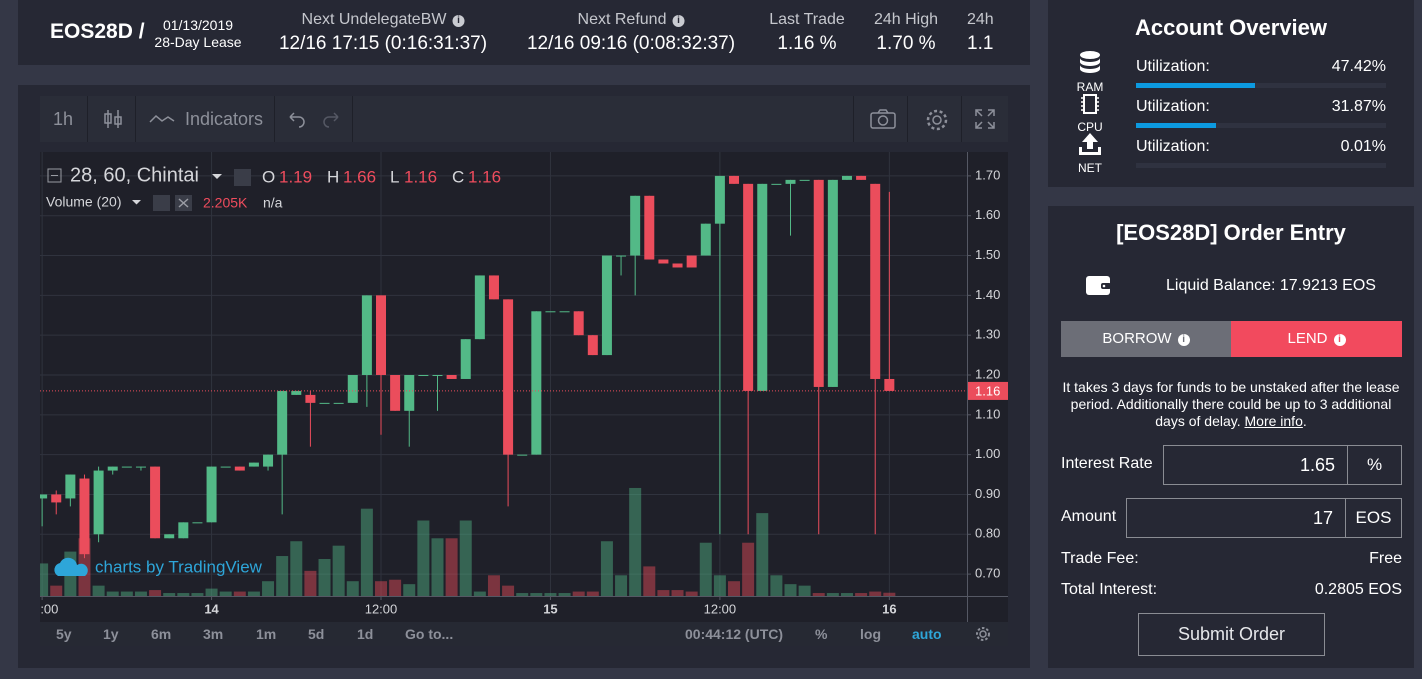 The height and width of the screenshot is (679, 1422). Describe the element at coordinates (365, 634) in the screenshot. I see `range-button: 1d` at that location.